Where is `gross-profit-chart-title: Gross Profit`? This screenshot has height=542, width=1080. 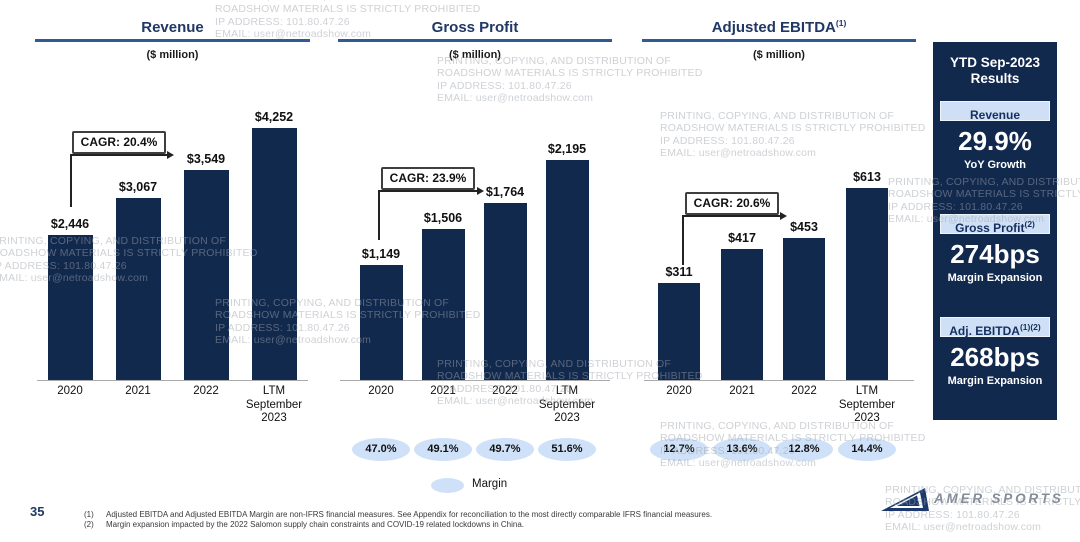
gross-profit-chart-title: Gross Profit is located at coordinates (475, 27).